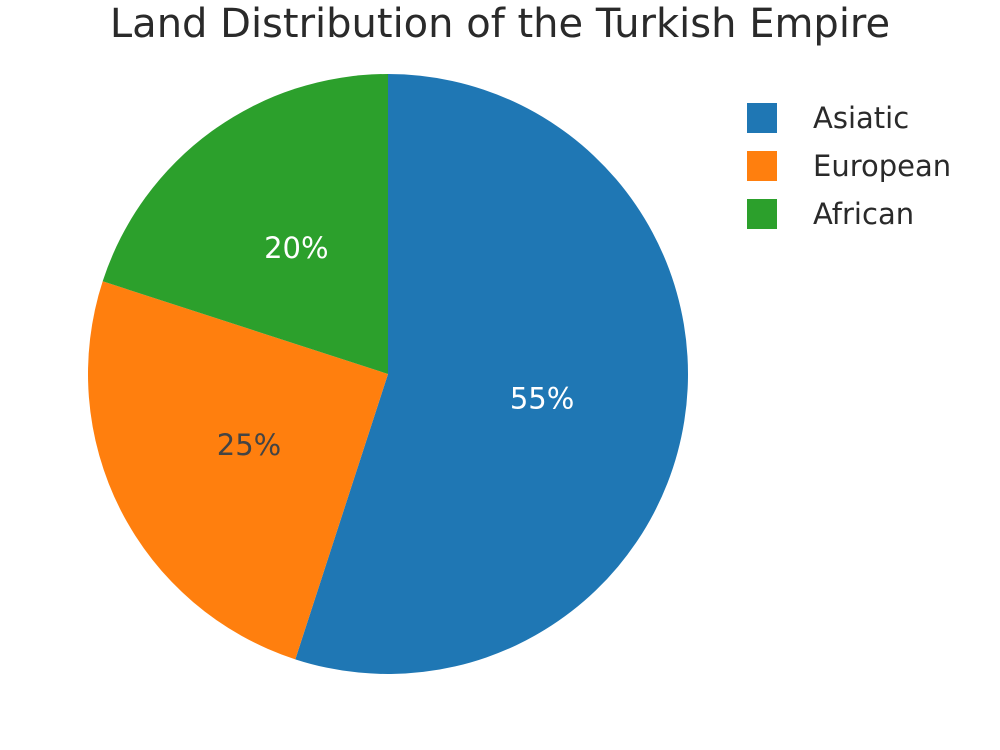 The height and width of the screenshot is (750, 1000). I want to click on legend-item-european: European, so click(849, 166).